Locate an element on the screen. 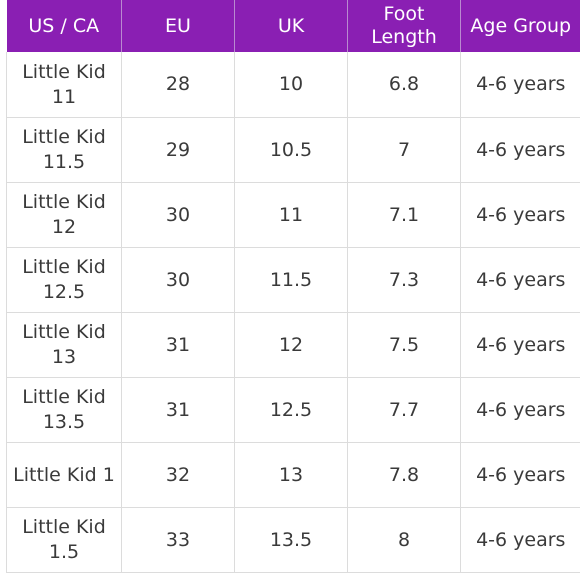  cell-uk: 12.5 is located at coordinates (291, 410).